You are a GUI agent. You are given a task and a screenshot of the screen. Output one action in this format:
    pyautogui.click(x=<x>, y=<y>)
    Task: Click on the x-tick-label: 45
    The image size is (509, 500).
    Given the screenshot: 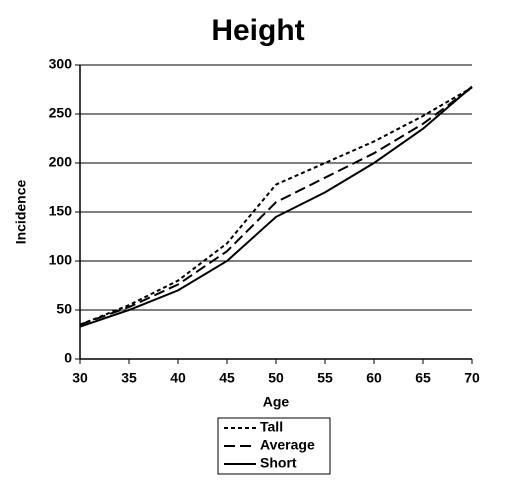 What is the action you would take?
    pyautogui.click(x=227, y=378)
    